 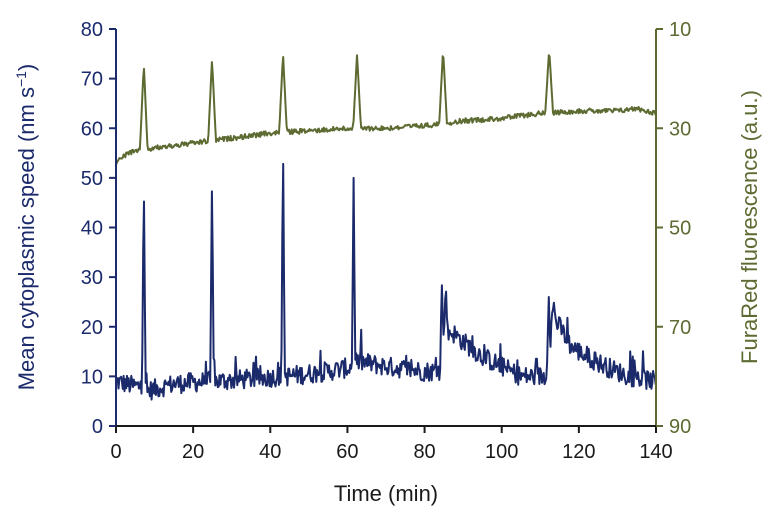 What do you see at coordinates (424, 452) in the screenshot?
I see `x-tick-label: 80` at bounding box center [424, 452].